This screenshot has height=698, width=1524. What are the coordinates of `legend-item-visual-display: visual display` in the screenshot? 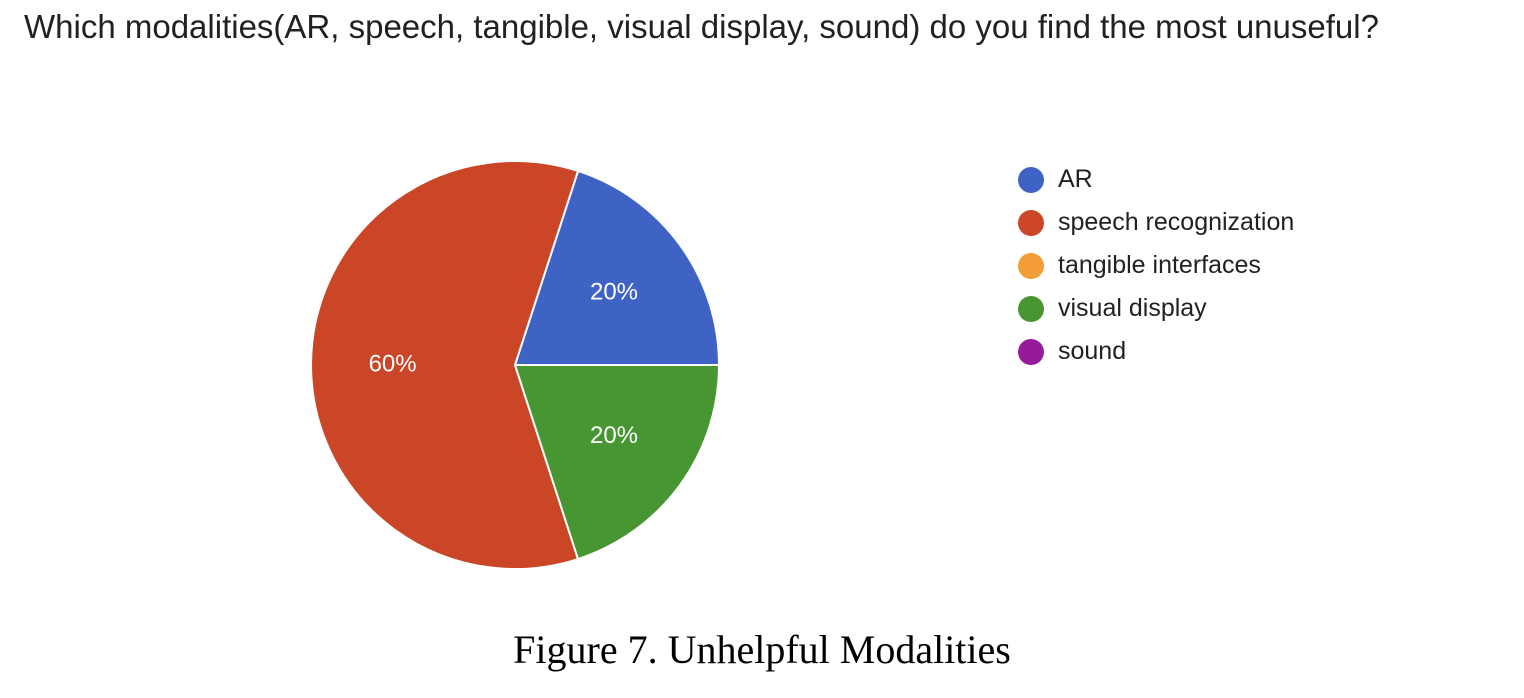 It's located at (1156, 308).